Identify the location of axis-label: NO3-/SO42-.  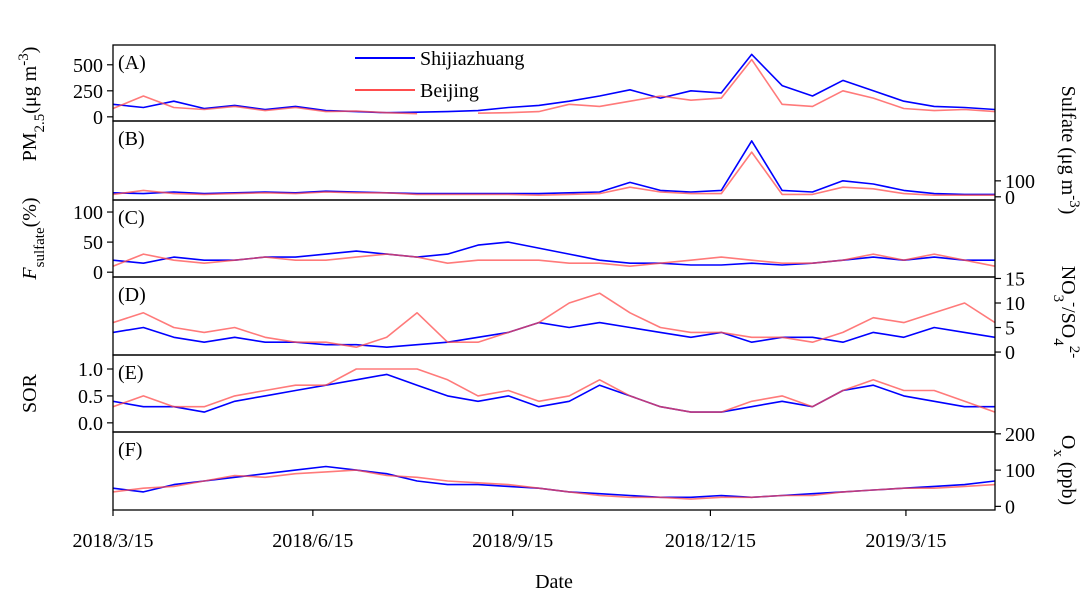
(1066, 312).